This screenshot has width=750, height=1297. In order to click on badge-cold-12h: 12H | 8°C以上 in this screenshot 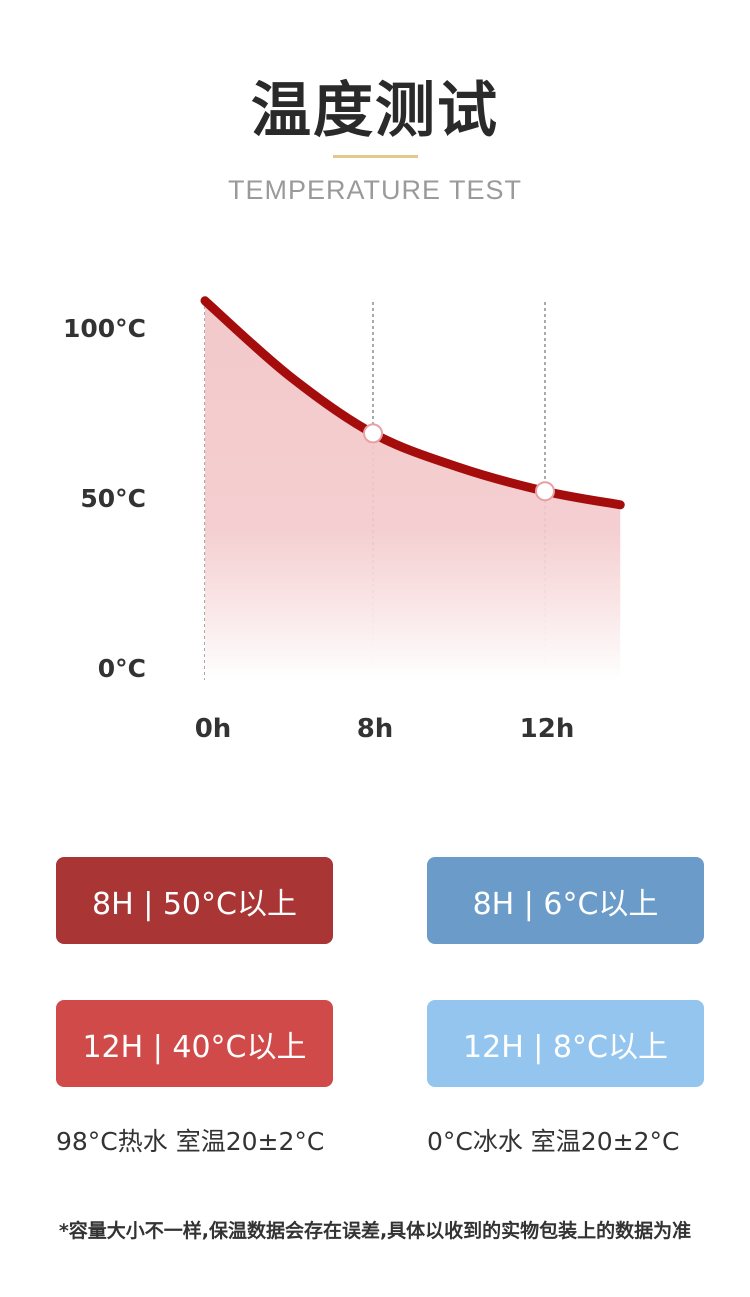, I will do `click(565, 1043)`.